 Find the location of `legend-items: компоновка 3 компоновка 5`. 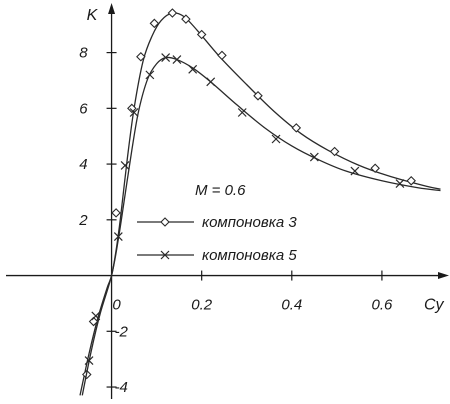

legend-items: компоновка 3 компоновка 5 is located at coordinates (217, 239).